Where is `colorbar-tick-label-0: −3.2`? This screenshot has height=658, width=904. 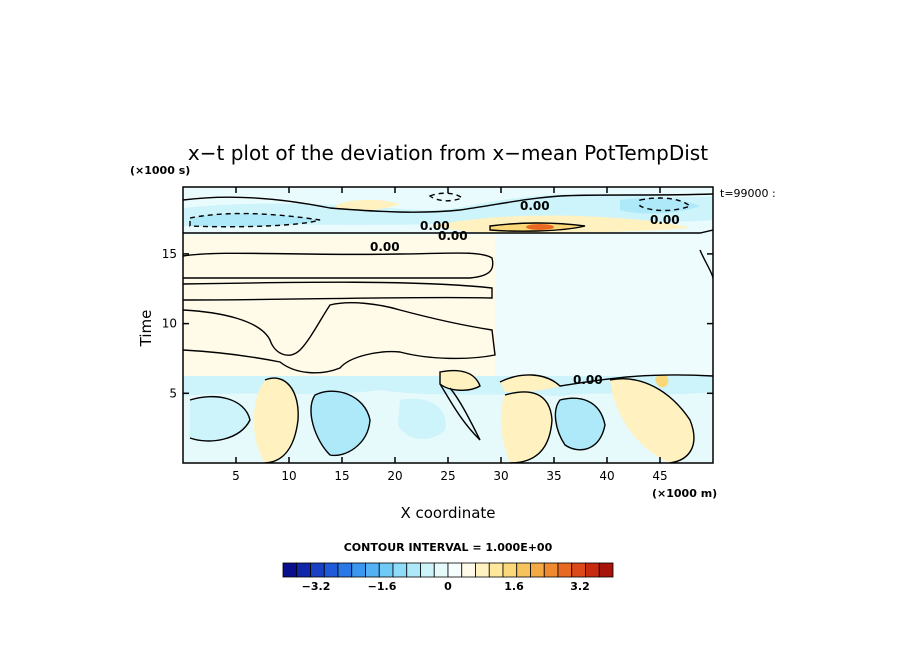 colorbar-tick-label-0: −3.2 is located at coordinates (316, 586).